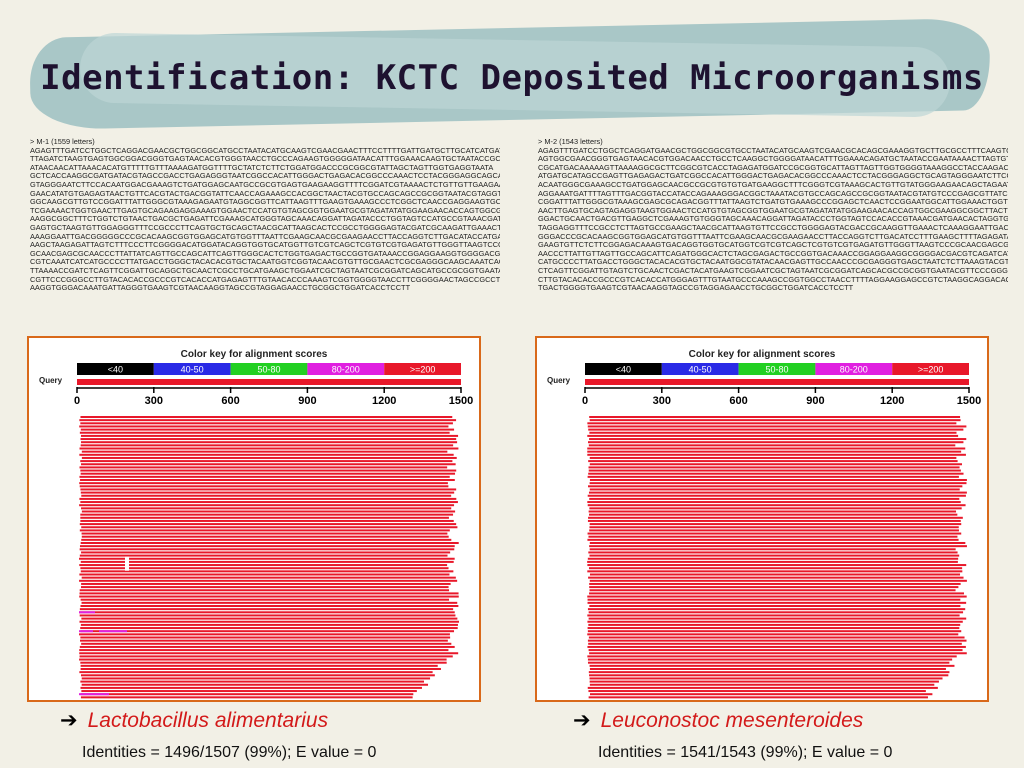 Image resolution: width=1024 pixels, height=768 pixels. Describe the element at coordinates (718, 720) in the screenshot. I see `organism-label-m2: ➔ Leuconostoc mesenteroides` at that location.